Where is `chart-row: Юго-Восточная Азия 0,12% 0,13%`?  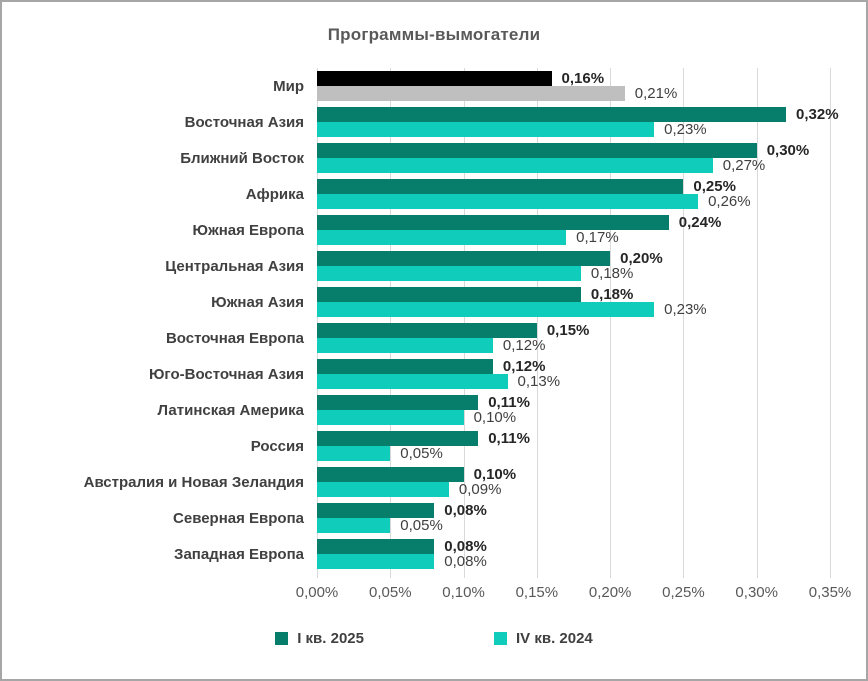 chart-row: Юго-Восточная Азия 0,12% 0,13% is located at coordinates (489, 374).